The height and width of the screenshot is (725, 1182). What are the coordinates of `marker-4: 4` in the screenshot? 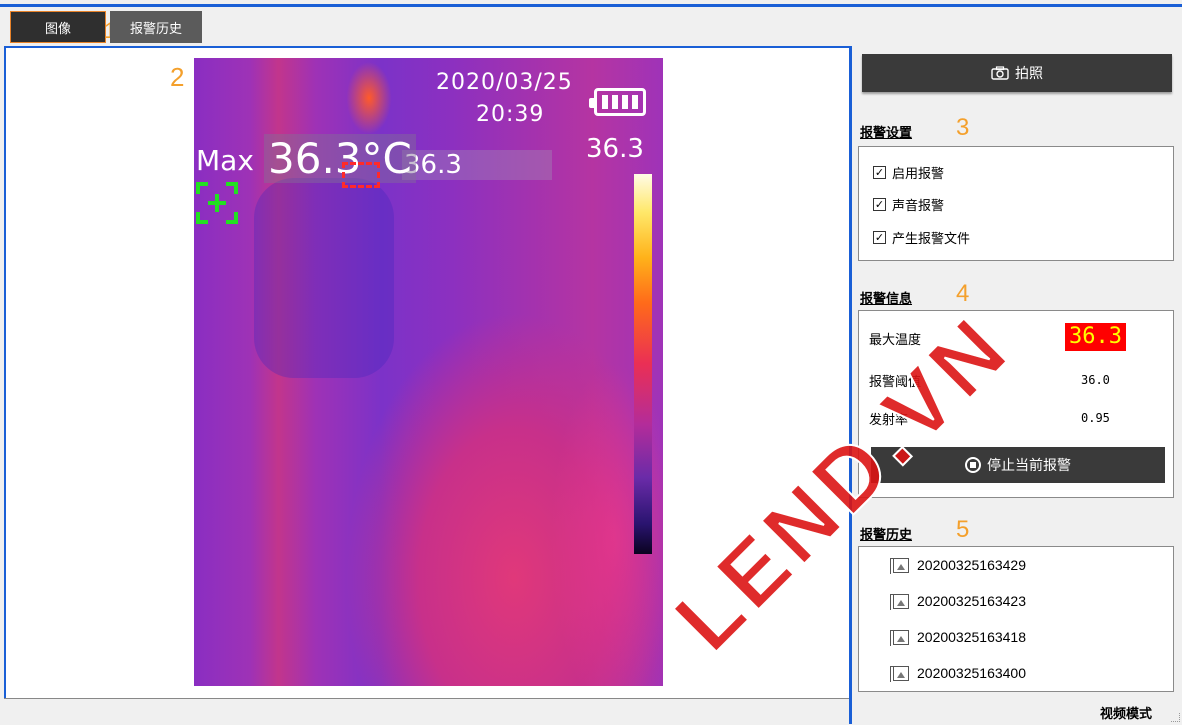 It's located at (963, 293).